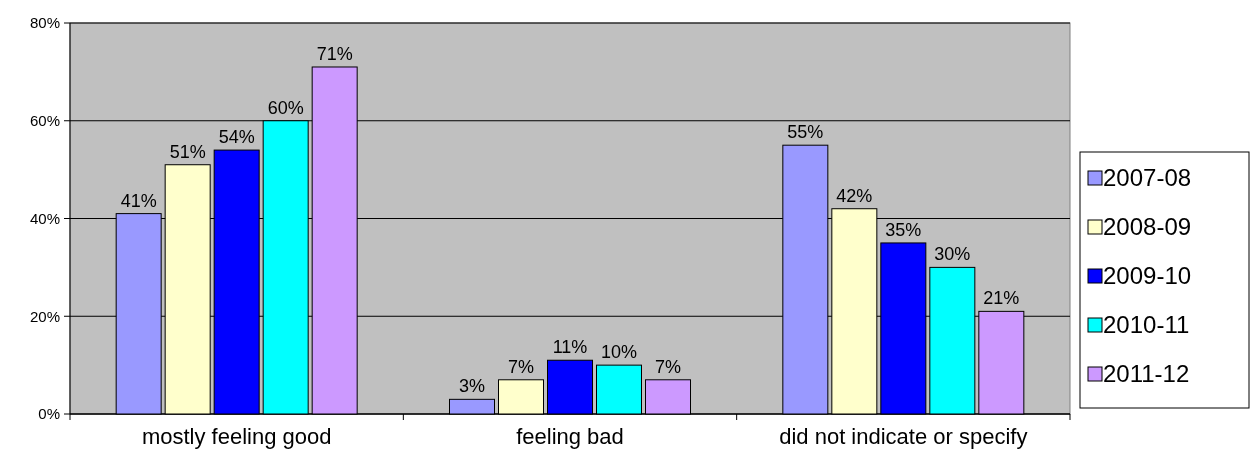  I want to click on data-label: 51%, so click(187, 151).